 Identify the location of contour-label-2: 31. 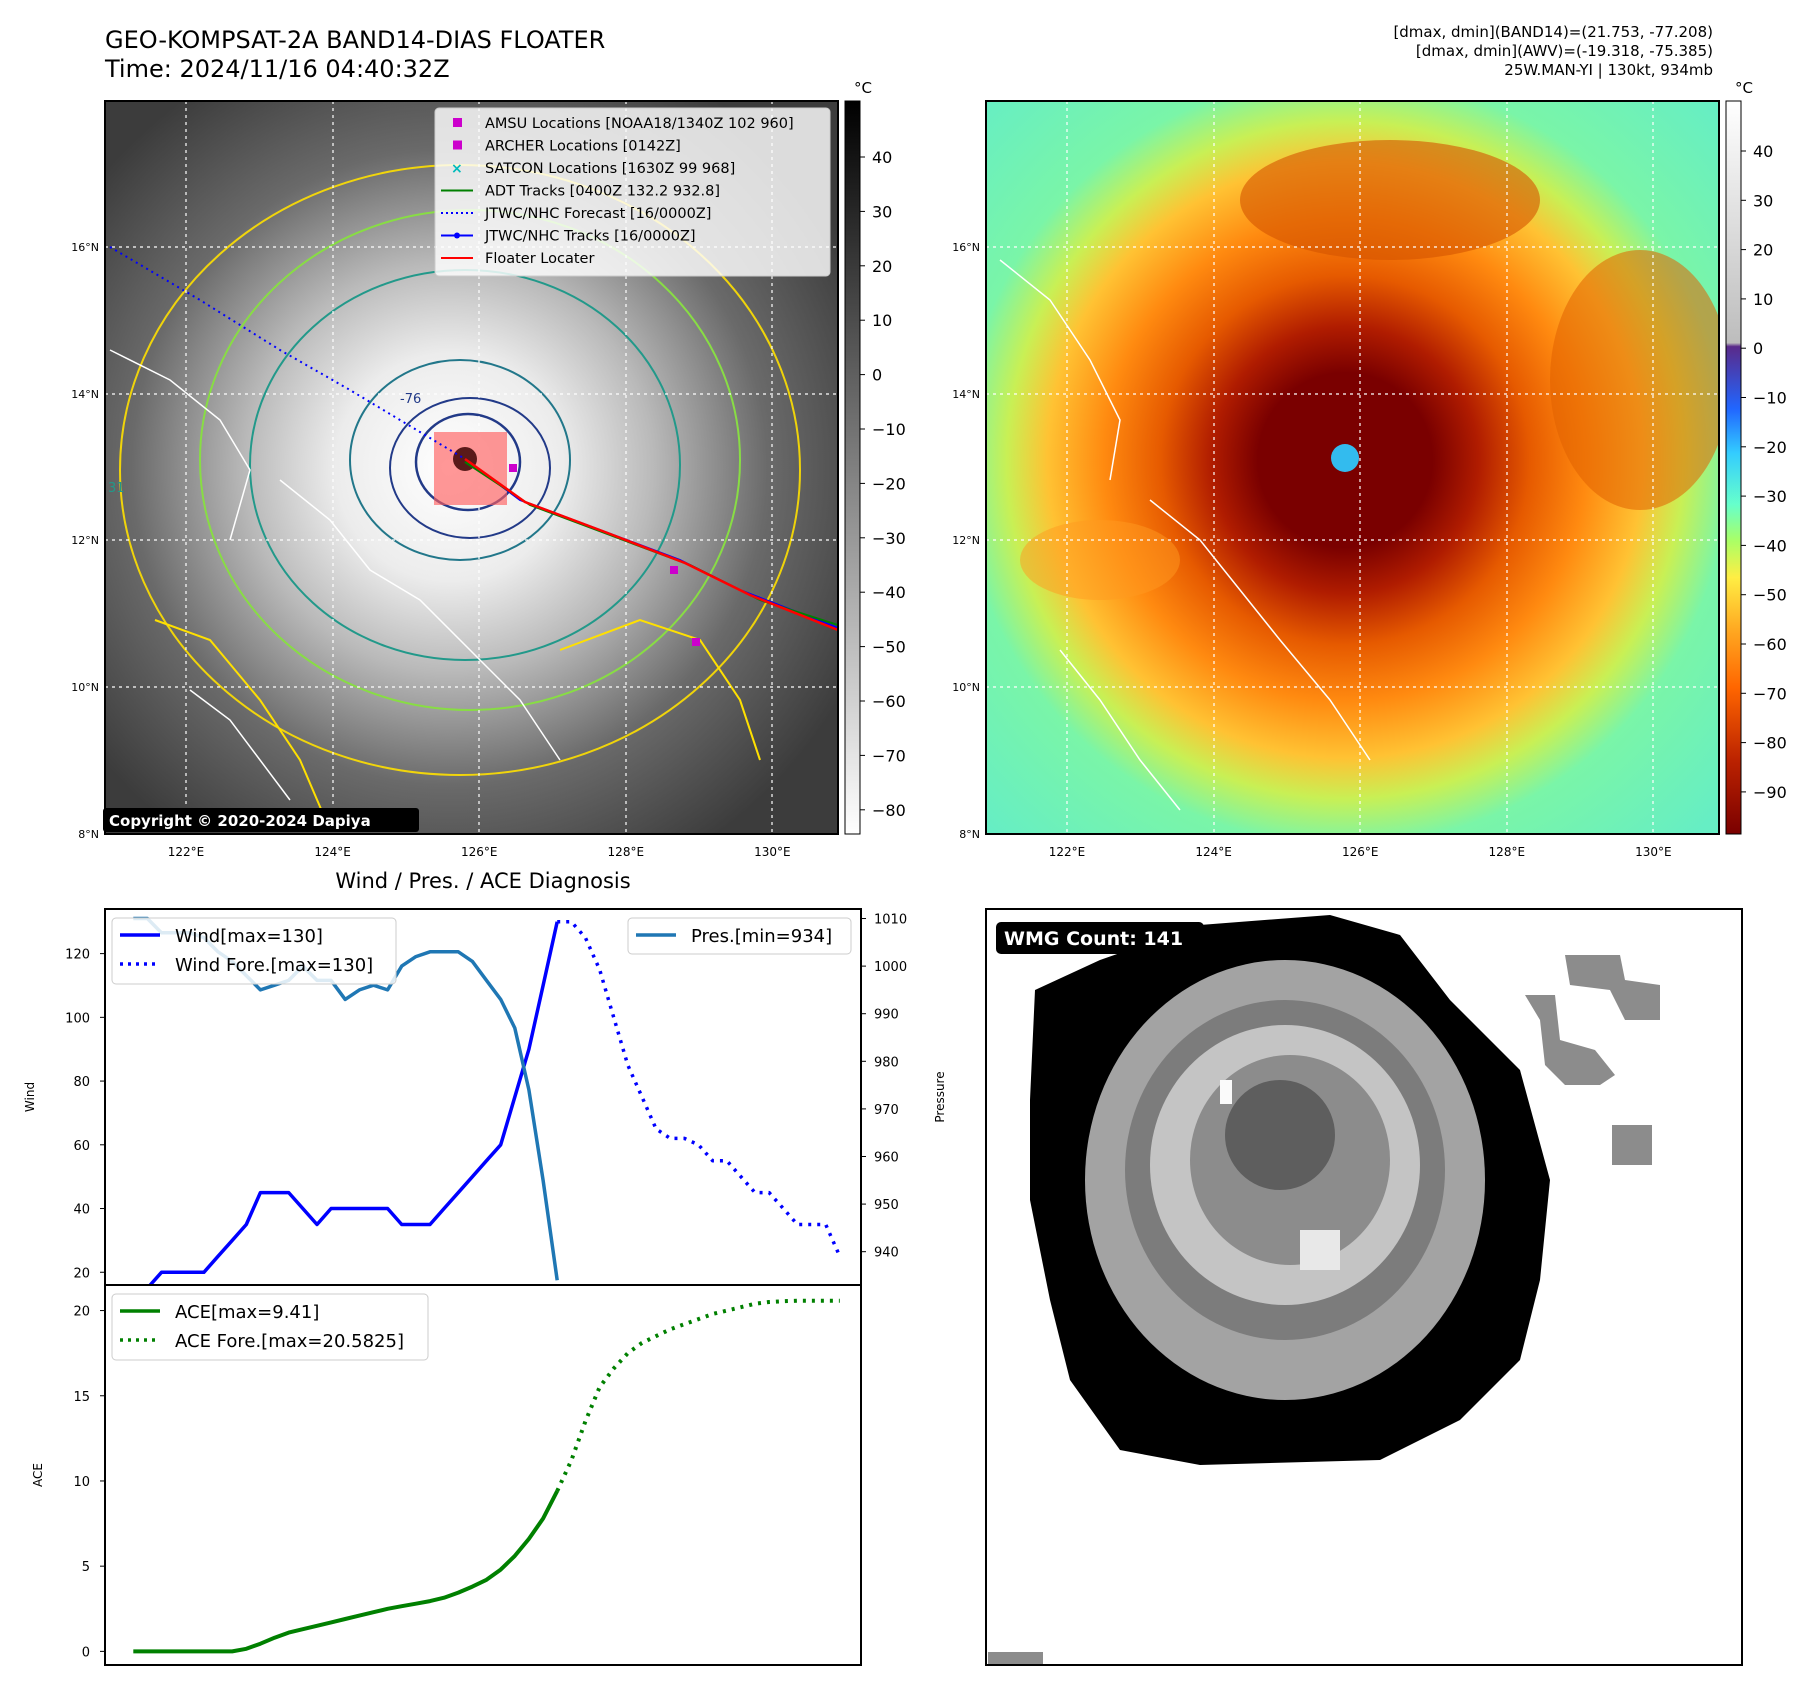
(116, 488).